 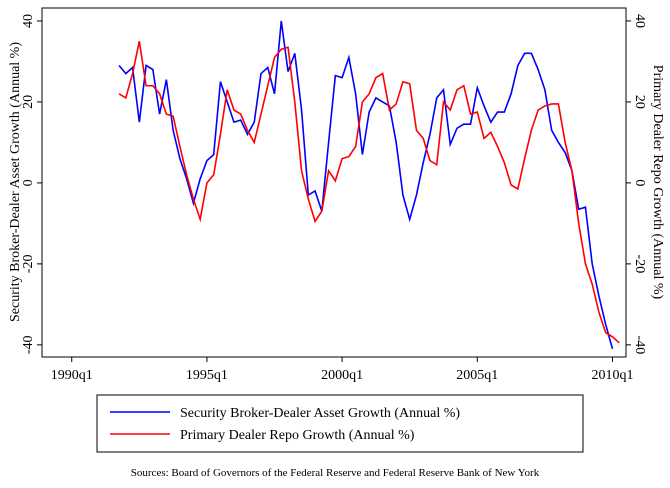 I want to click on y2-tick-label: 0, so click(x=639, y=182).